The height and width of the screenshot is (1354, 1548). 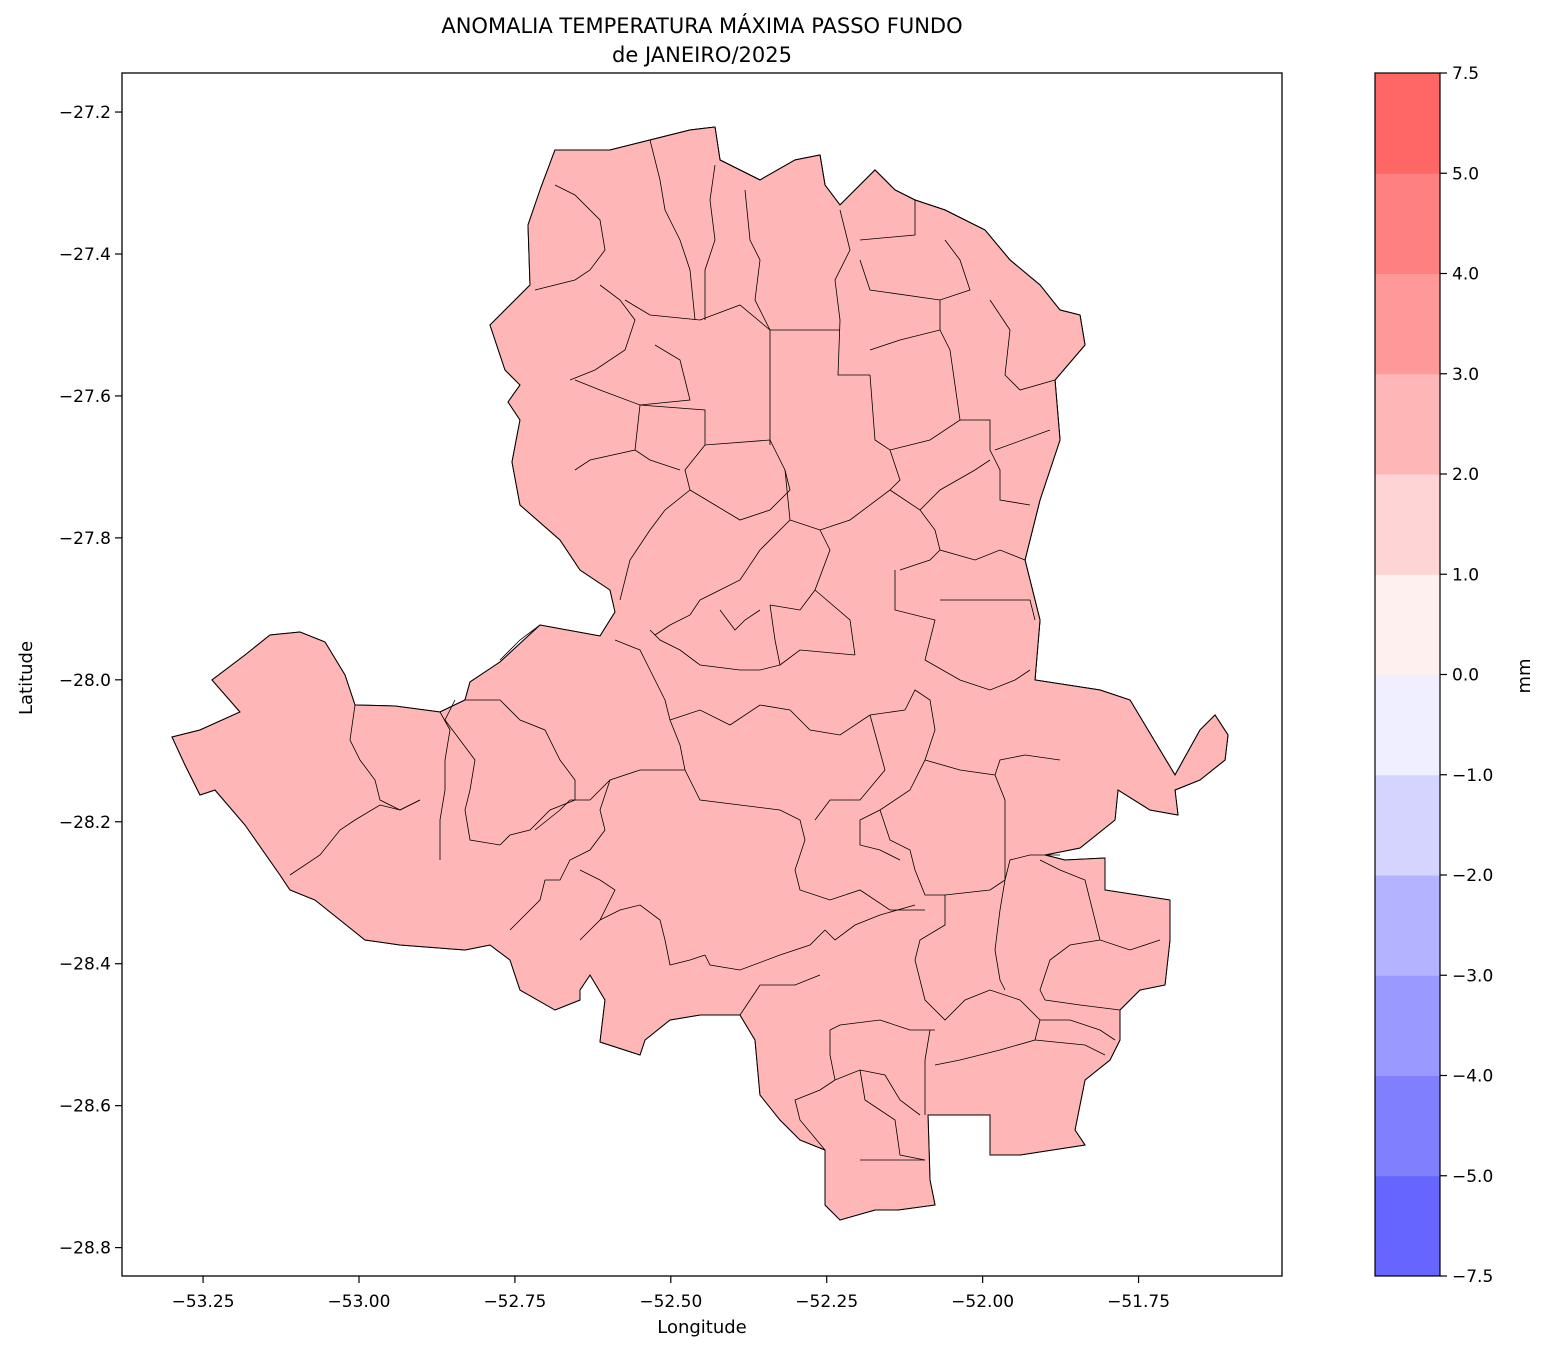 I want to click on colorbar-tick-label: 3.0, so click(x=1465, y=375).